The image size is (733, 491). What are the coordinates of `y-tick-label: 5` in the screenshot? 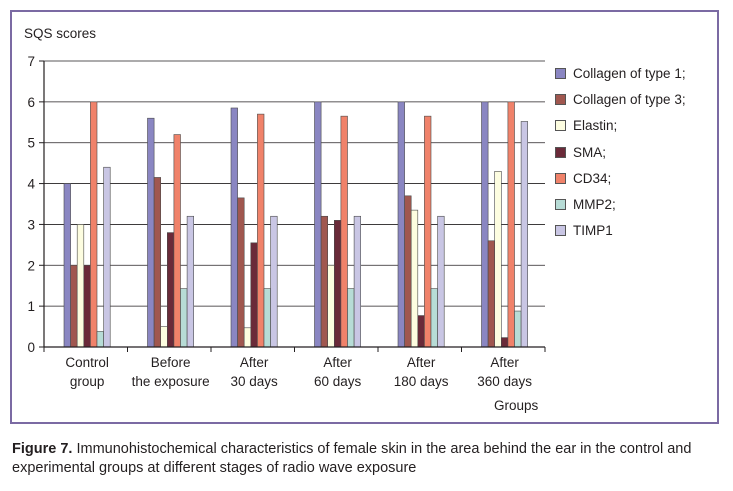 It's located at (31, 143).